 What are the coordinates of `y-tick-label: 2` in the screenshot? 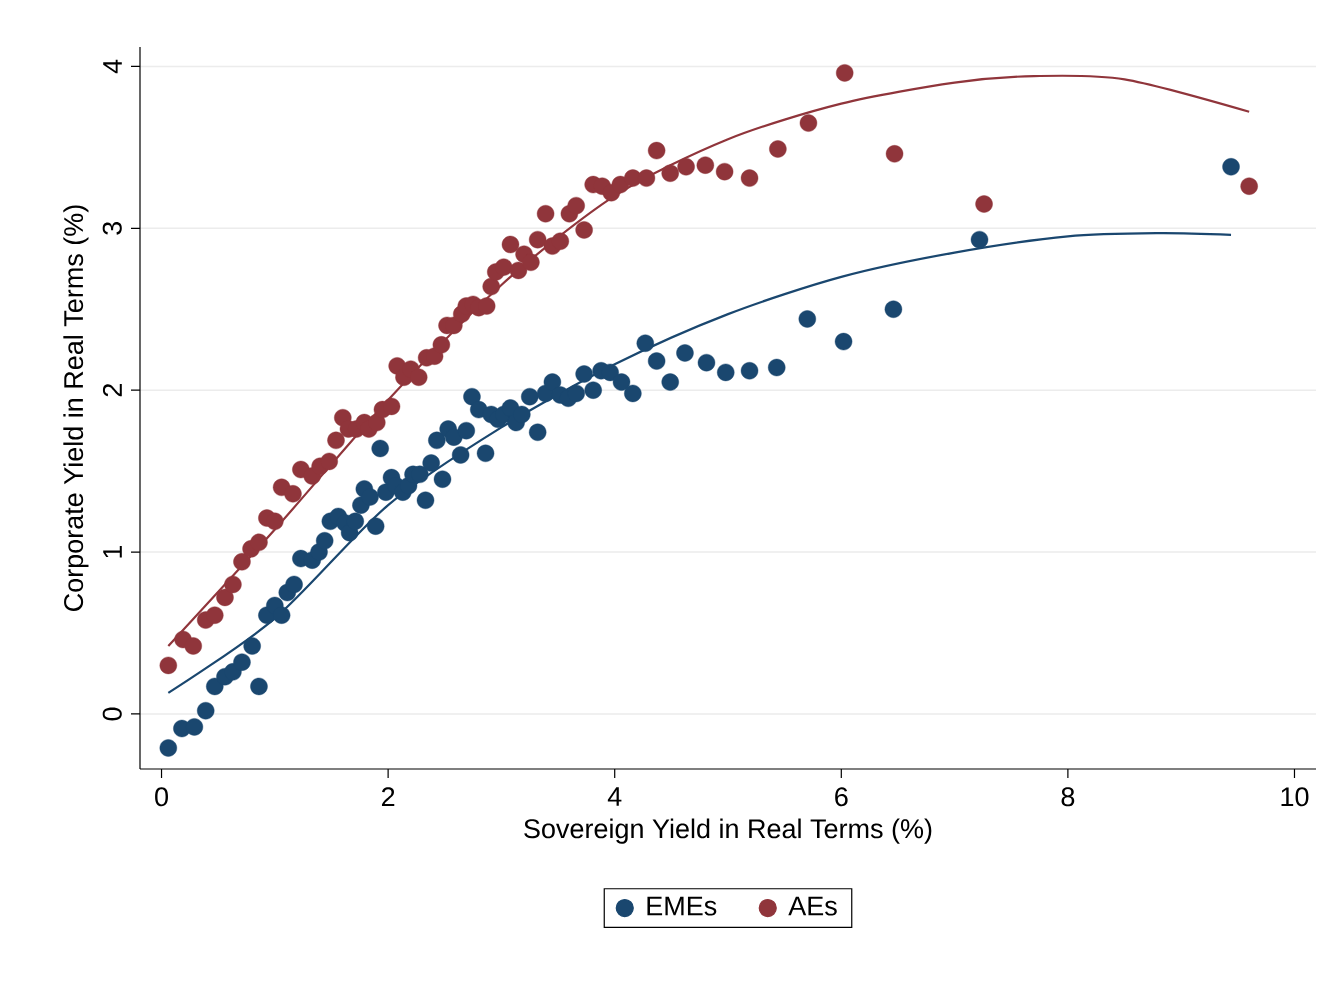 It's located at (112, 390).